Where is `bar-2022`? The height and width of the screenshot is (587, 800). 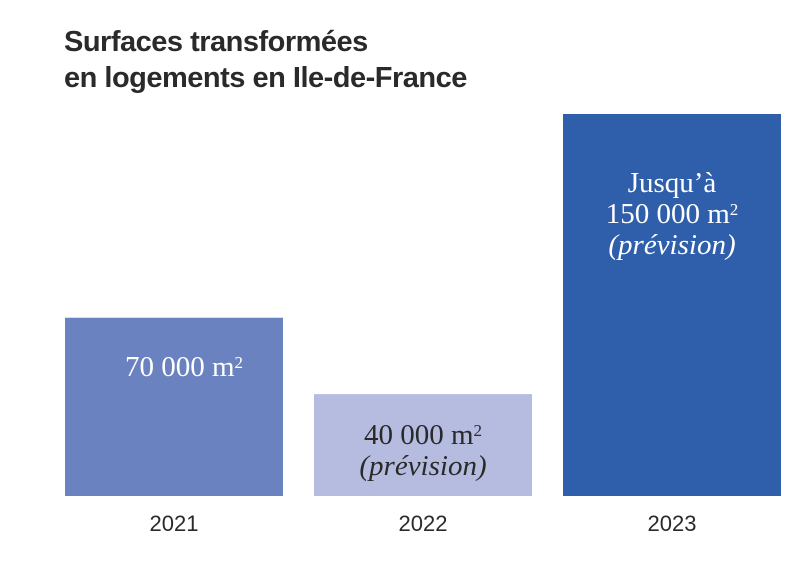 bar-2022 is located at coordinates (423, 445).